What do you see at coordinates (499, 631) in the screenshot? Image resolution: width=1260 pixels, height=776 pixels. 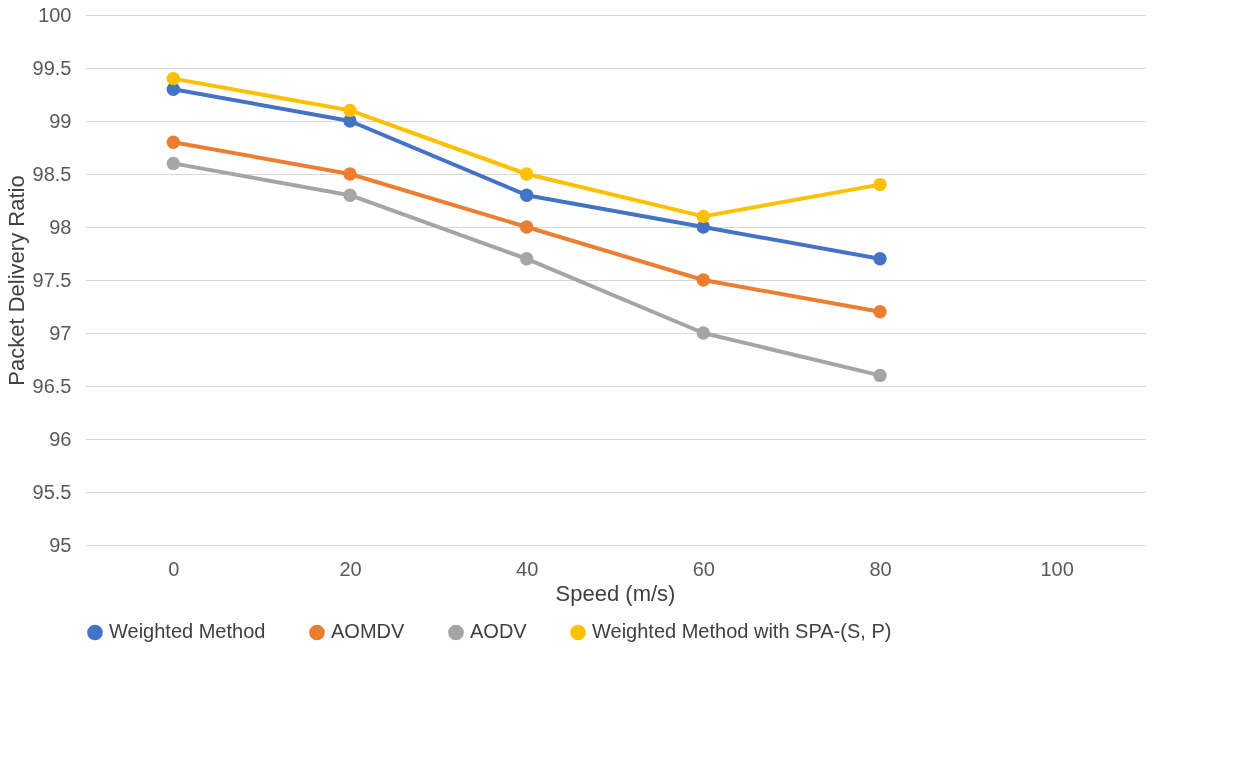 I see `legend-label: AODV` at bounding box center [499, 631].